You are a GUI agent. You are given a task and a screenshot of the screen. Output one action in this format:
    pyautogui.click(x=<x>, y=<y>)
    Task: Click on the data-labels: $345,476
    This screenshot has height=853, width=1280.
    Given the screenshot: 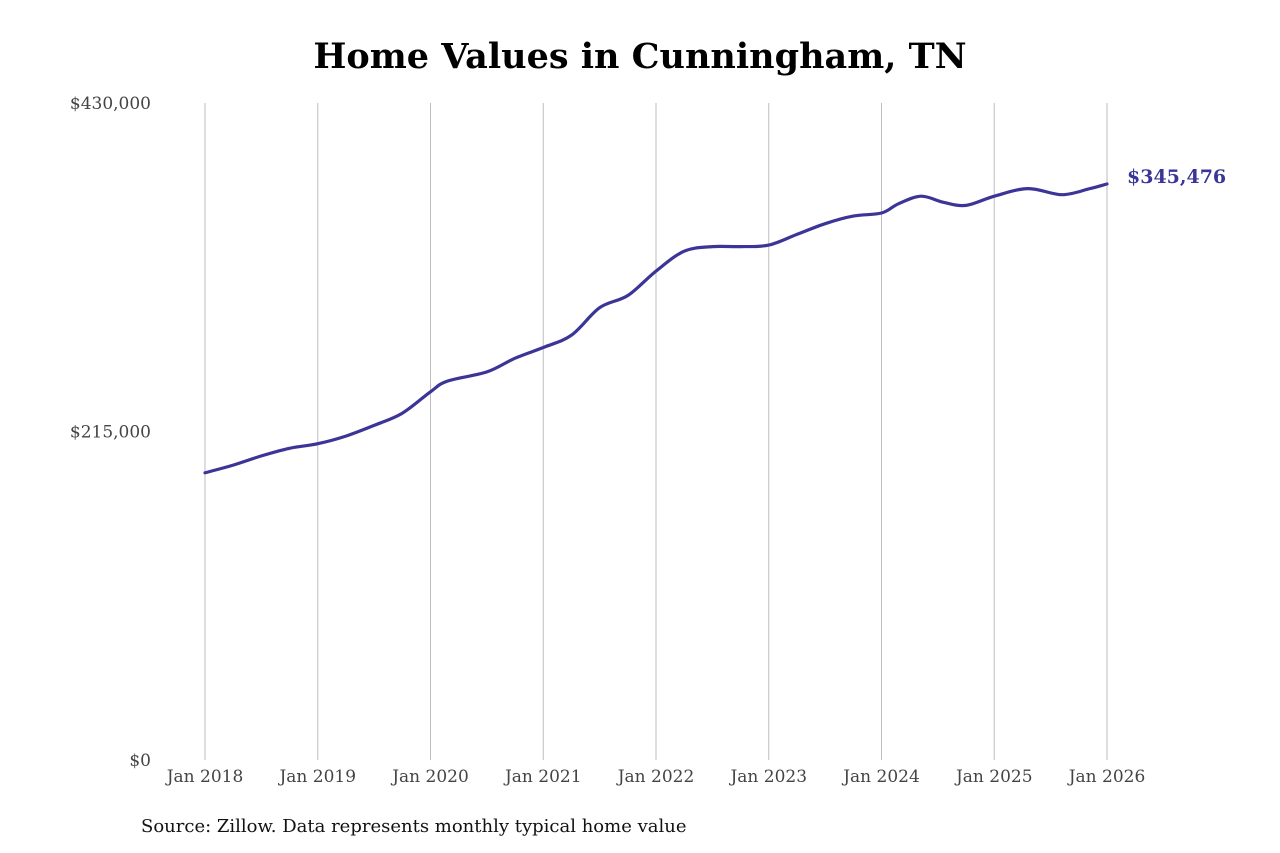 What is the action you would take?
    pyautogui.click(x=1176, y=177)
    